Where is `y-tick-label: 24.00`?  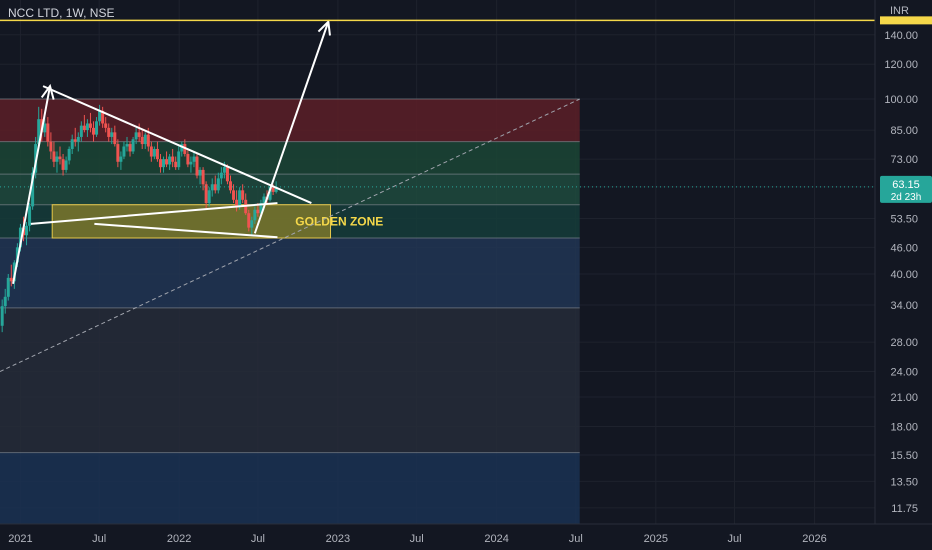
y-tick-label: 24.00 is located at coordinates (904, 373).